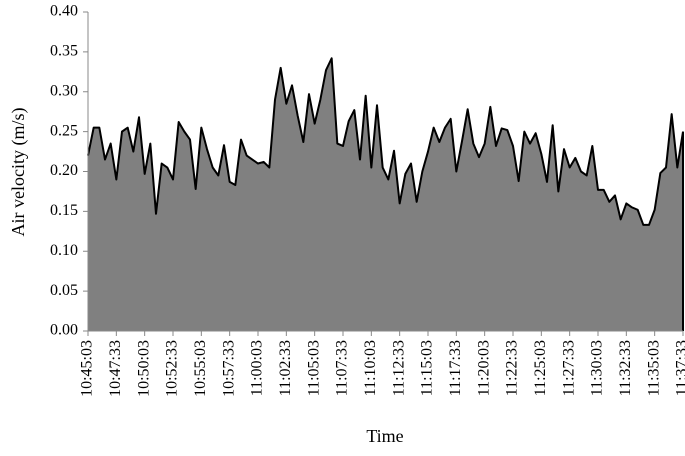 The height and width of the screenshot is (456, 685). Describe the element at coordinates (625, 368) in the screenshot. I see `x-tick-label: 11:32:33` at that location.